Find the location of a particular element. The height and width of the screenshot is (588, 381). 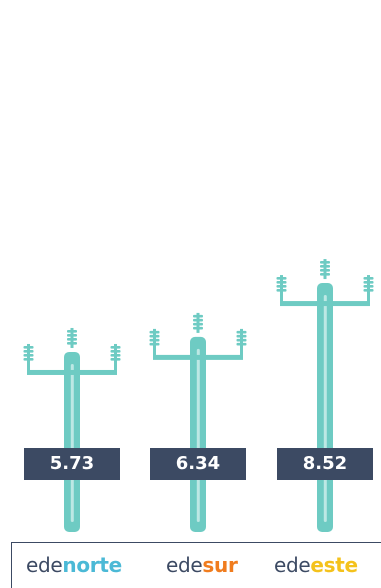

legend-frame is located at coordinates (196, 565).